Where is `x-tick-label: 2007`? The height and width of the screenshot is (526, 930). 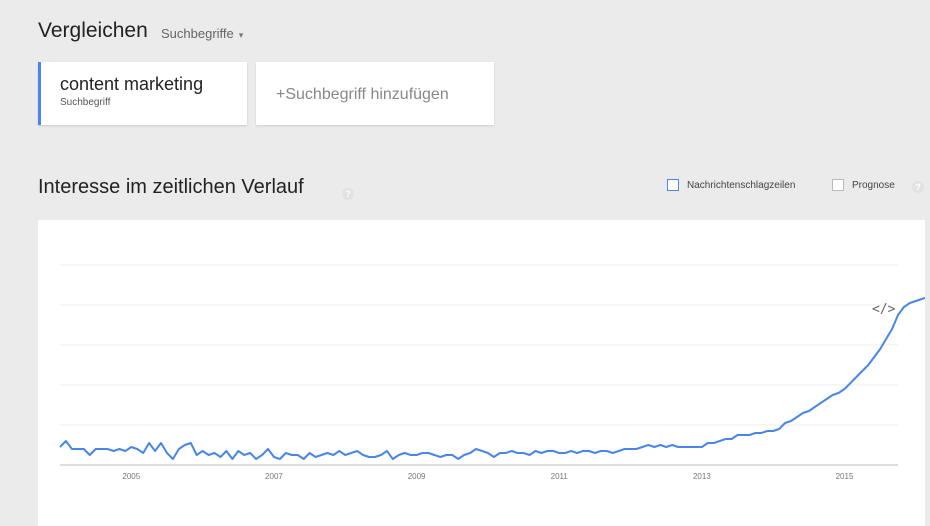
x-tick-label: 2007 is located at coordinates (274, 476).